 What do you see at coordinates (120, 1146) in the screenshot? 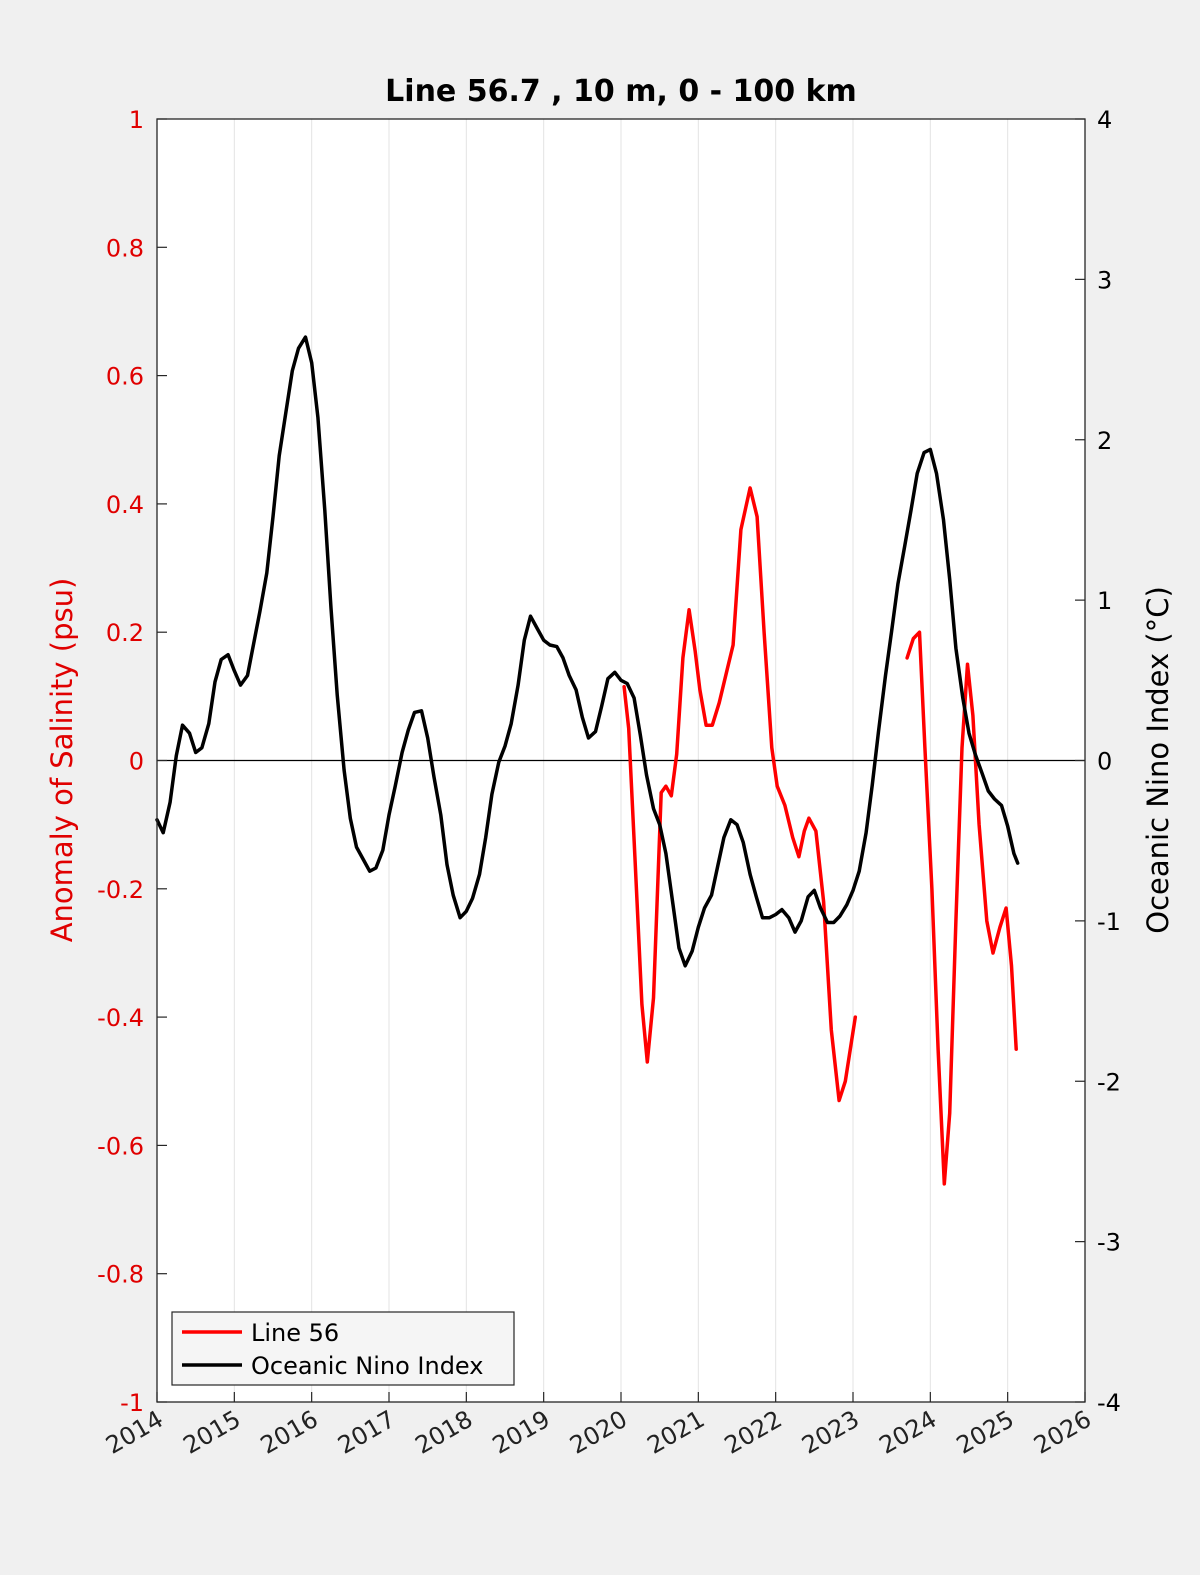
I see `y-left-tick-label: -0.6` at bounding box center [120, 1146].